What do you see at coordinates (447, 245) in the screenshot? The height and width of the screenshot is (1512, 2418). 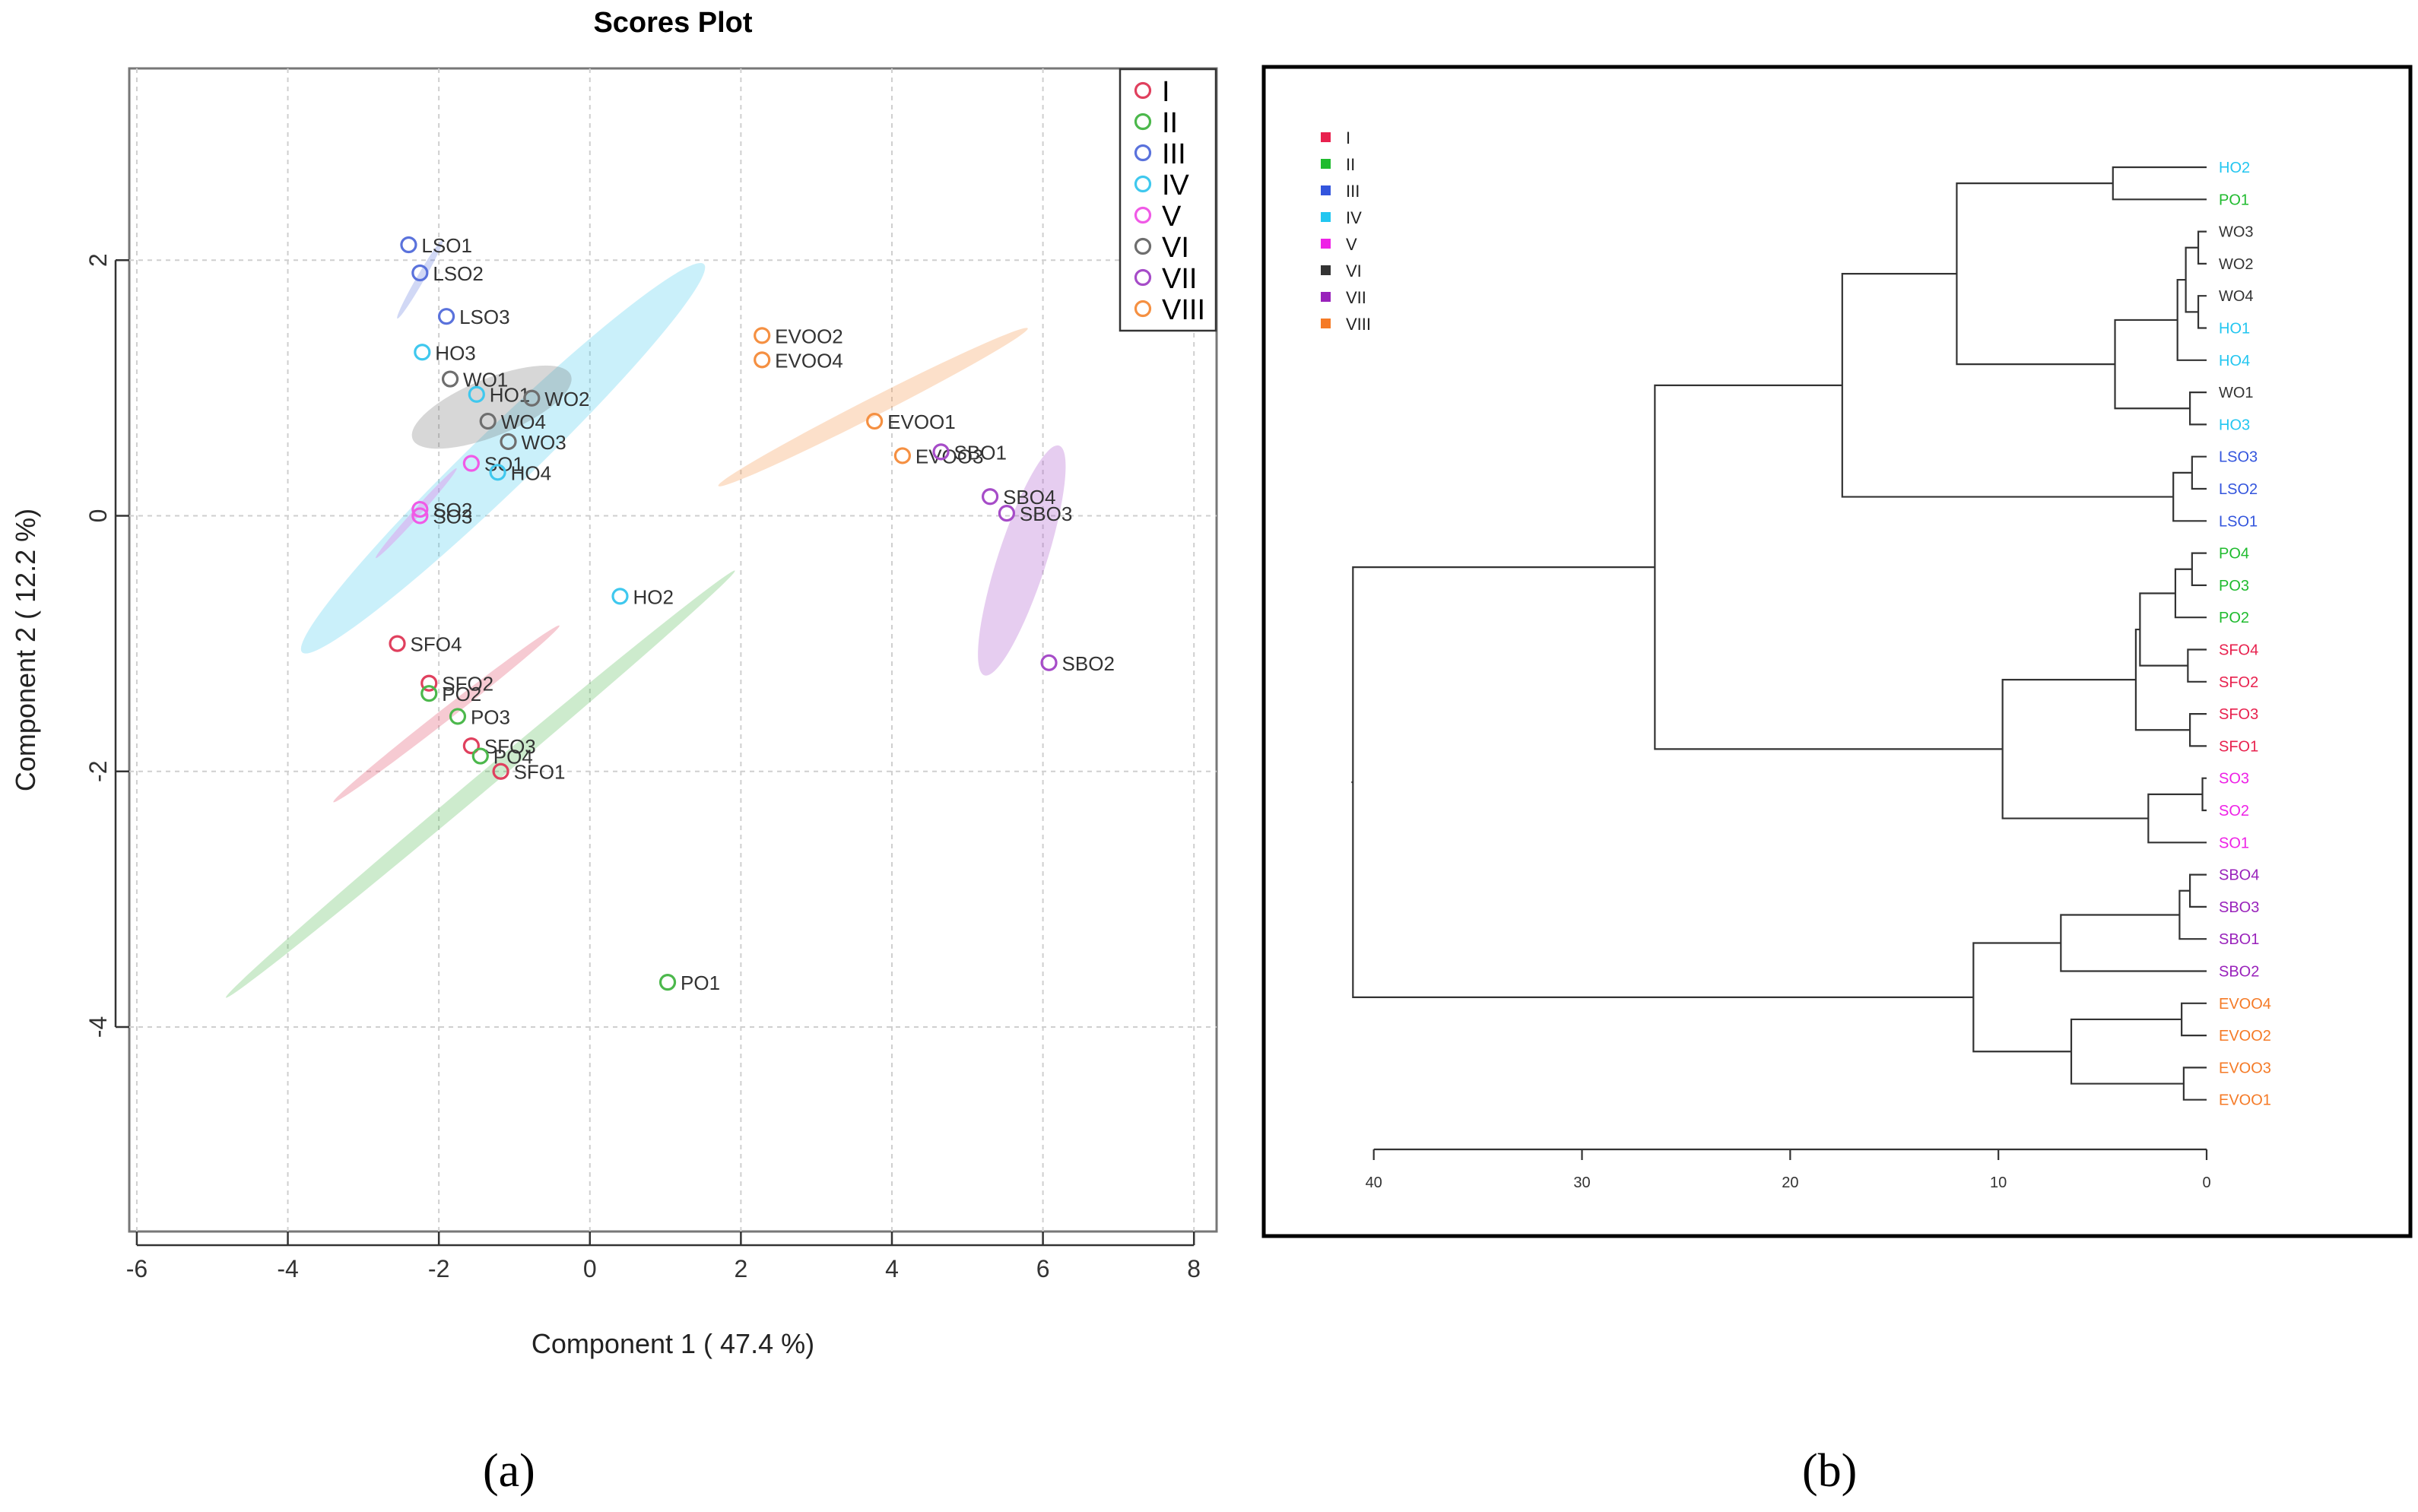 I see `point-label: LSO1` at bounding box center [447, 245].